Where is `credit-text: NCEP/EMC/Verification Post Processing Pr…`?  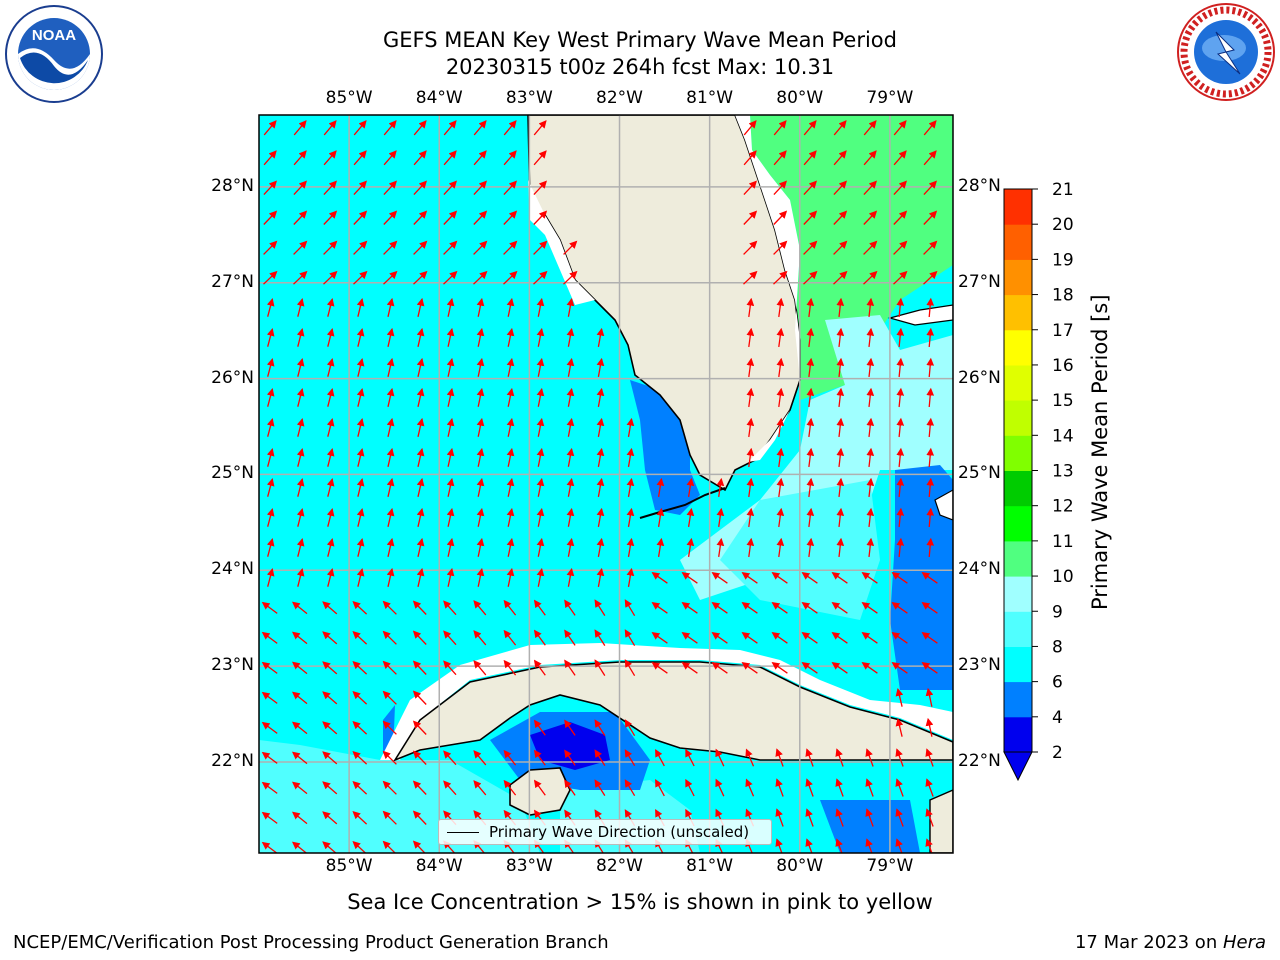 credit-text: NCEP/EMC/Verification Post Processing Pr… is located at coordinates (311, 942).